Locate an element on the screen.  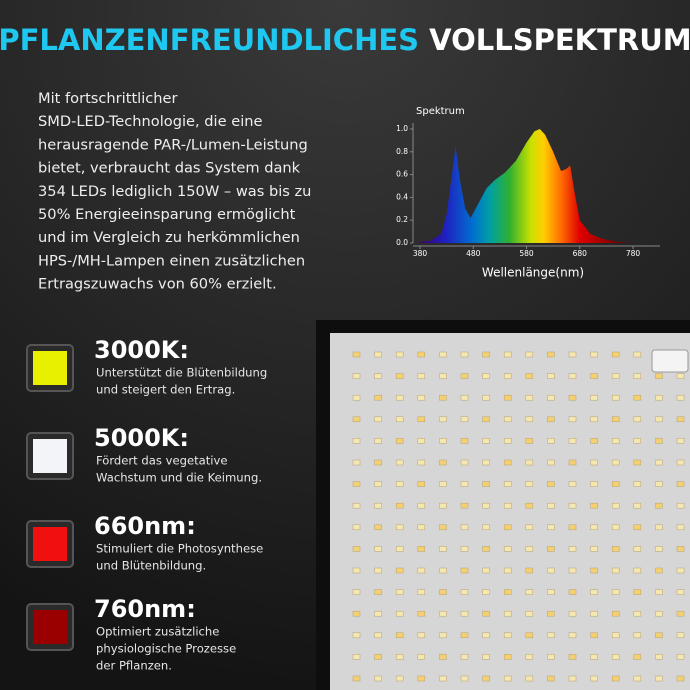
feature-text: Wachstum und die Keimung. is located at coordinates (179, 478).